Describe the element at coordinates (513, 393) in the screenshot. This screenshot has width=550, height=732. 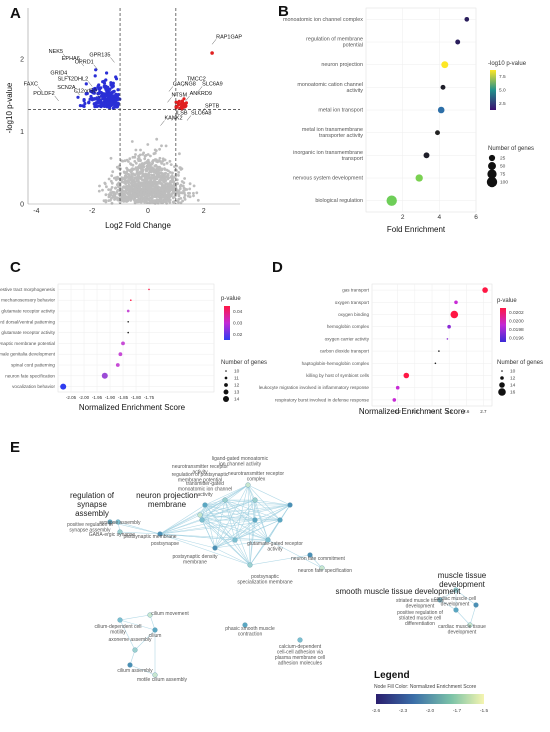
I see `size-legend-label: 16` at that location.